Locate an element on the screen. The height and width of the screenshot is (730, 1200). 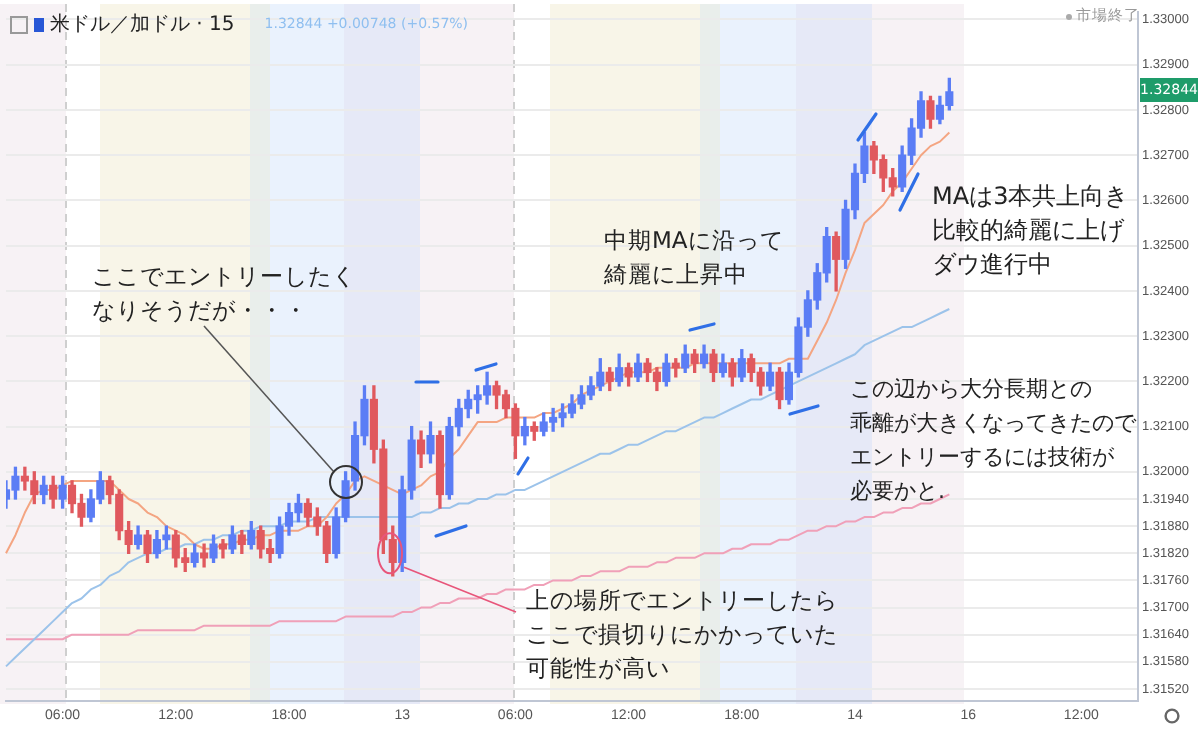
annotation: 中期MAに沿って綺麗に上昇中 is located at coordinates (694, 258).